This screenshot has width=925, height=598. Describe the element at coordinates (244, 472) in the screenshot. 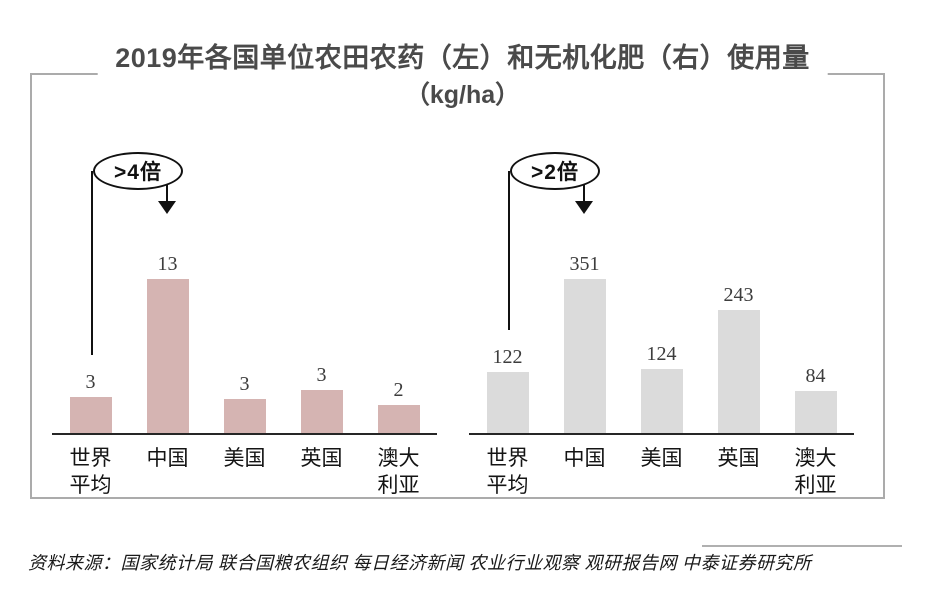

I see `pesticide-category-labels: 世界 平均 中国 美国 英国 澳大 利亚` at that location.